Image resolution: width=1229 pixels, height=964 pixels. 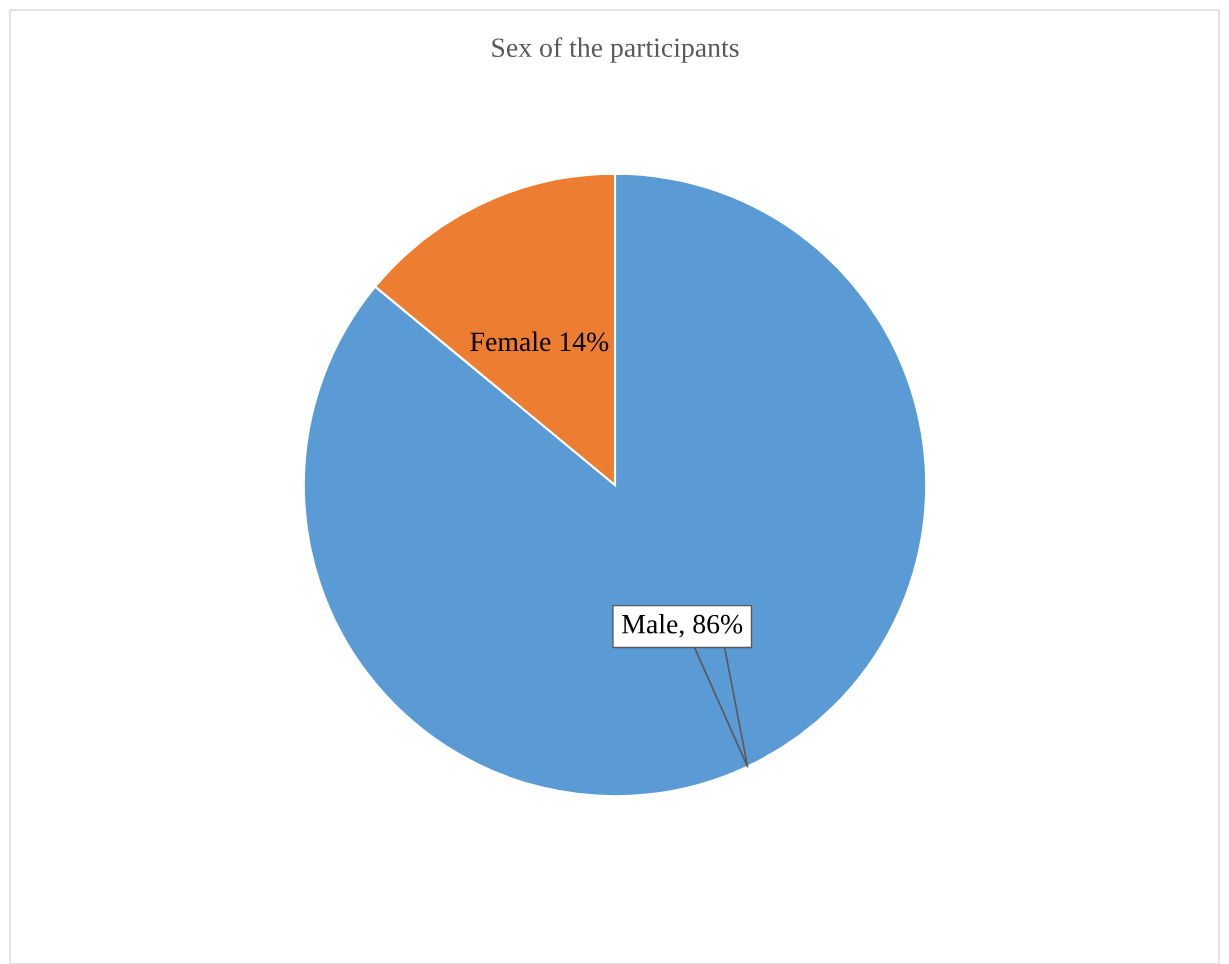 I want to click on slice-label: Female 14%, so click(x=539, y=341).